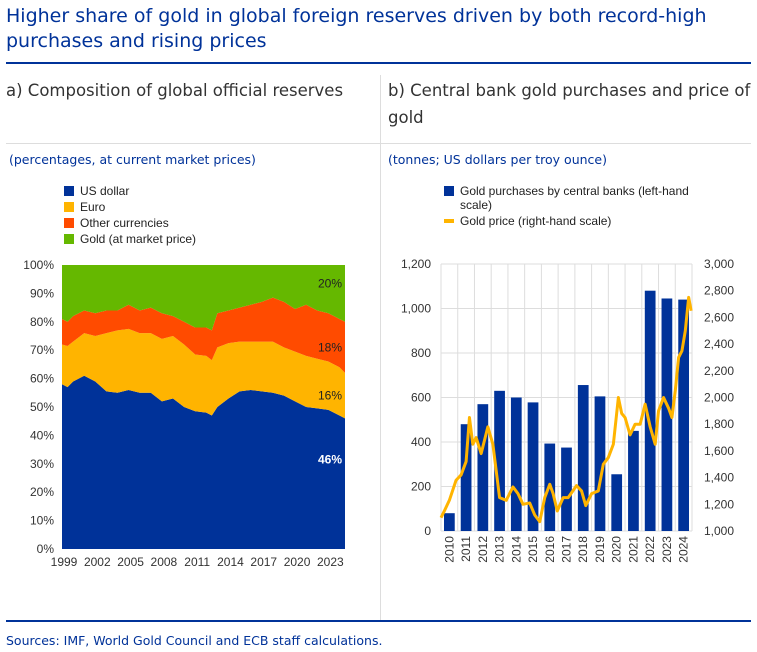  What do you see at coordinates (203, 335) in the screenshot?
I see `area-other-currencies` at bounding box center [203, 335].